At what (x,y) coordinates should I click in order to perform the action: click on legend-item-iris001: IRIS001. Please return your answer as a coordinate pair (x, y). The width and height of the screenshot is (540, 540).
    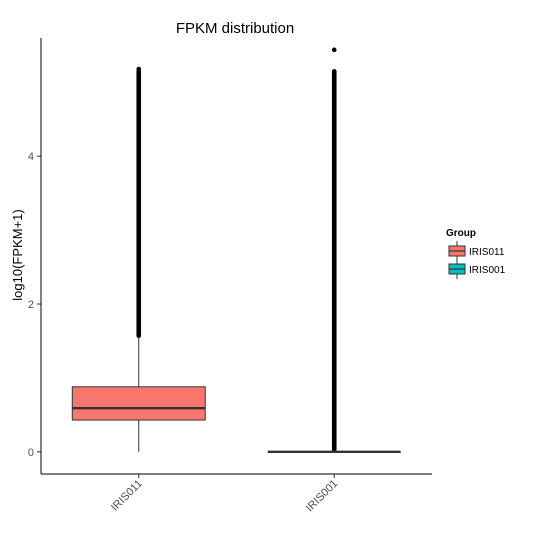
    Looking at the image, I should click on (477, 269).